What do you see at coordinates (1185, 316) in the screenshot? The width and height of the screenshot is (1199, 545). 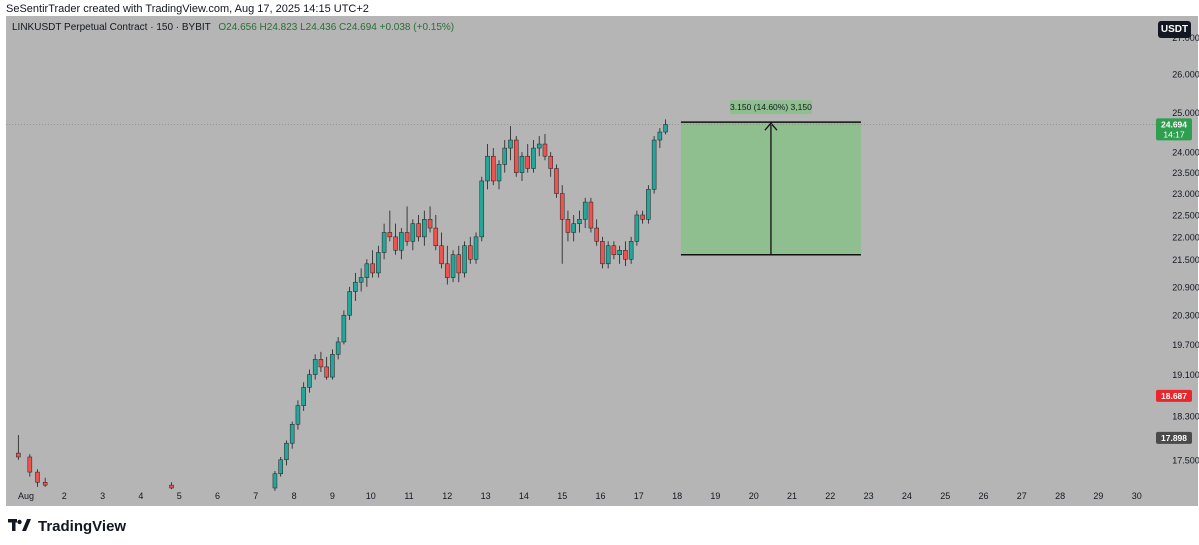 I see `price-tick-label: 20.300` at bounding box center [1185, 316].